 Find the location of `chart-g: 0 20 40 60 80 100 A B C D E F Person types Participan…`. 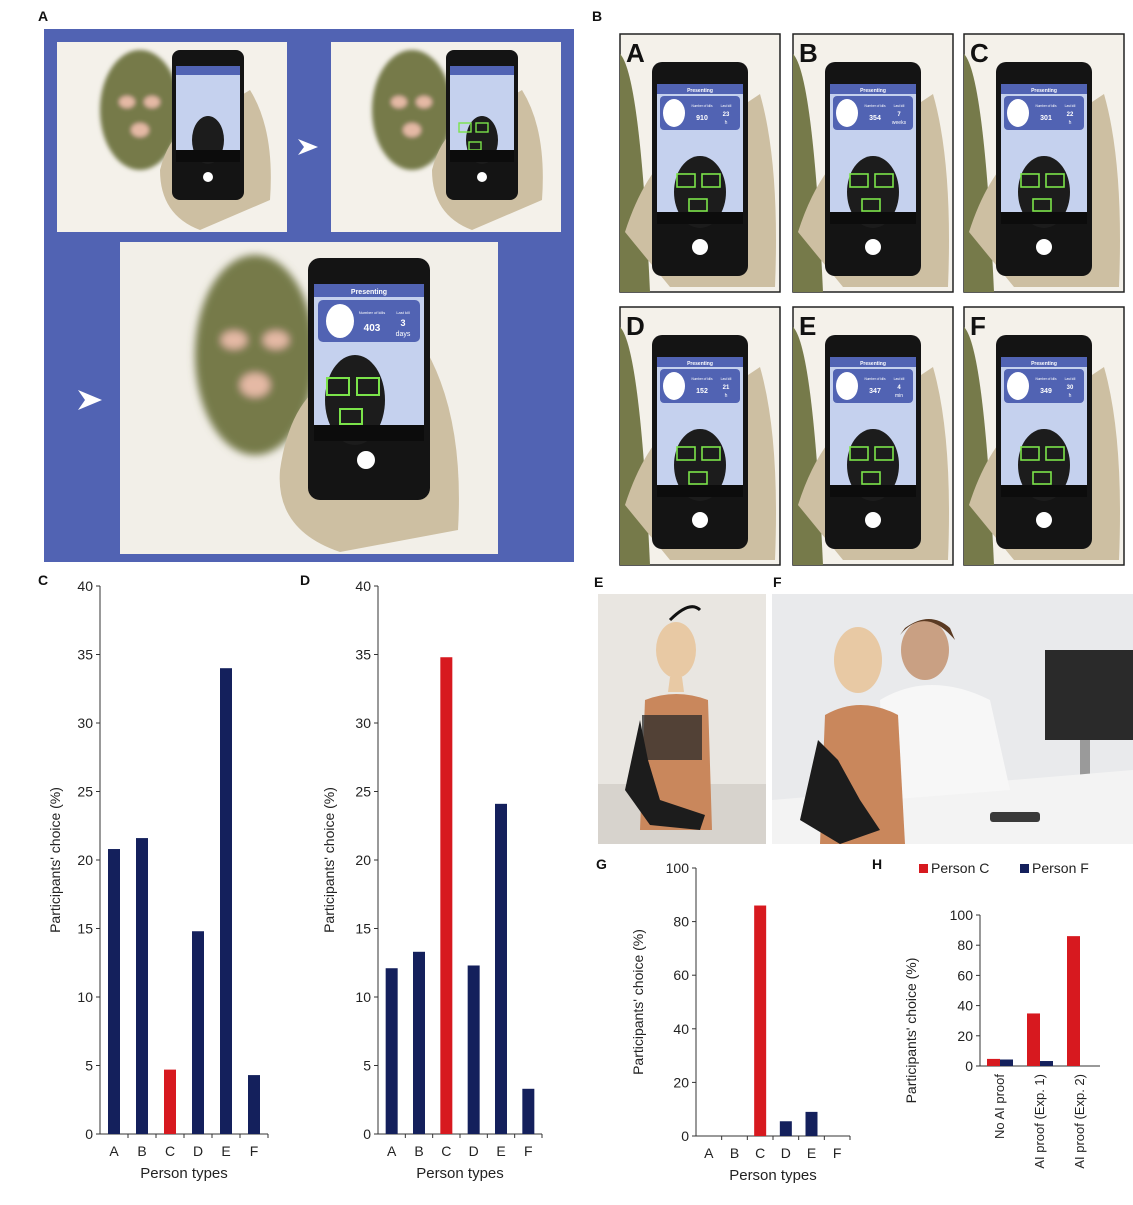

chart-g: 0 20 40 60 80 100 A B C D E F Person types Participan… is located at coordinates (740, 1022).